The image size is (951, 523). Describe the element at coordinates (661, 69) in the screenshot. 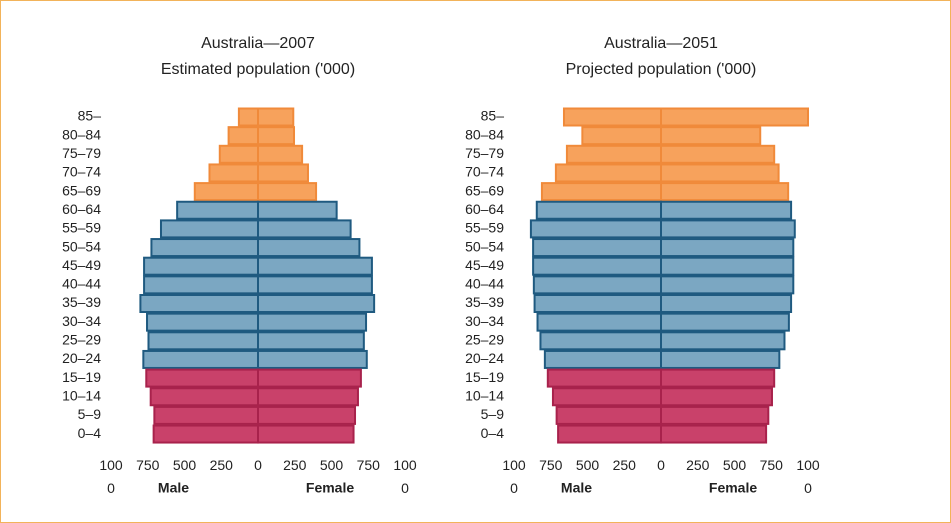

I see `chart-subtitle: Projected population ('000)` at that location.